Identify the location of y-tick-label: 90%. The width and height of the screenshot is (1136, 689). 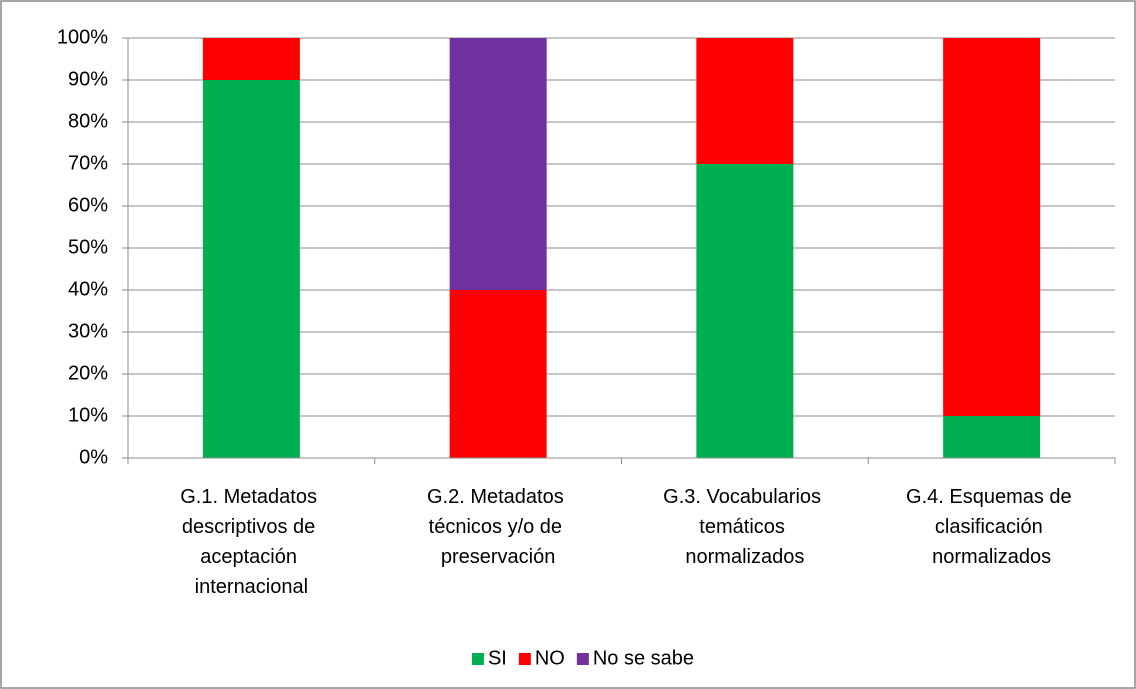
(88, 79).